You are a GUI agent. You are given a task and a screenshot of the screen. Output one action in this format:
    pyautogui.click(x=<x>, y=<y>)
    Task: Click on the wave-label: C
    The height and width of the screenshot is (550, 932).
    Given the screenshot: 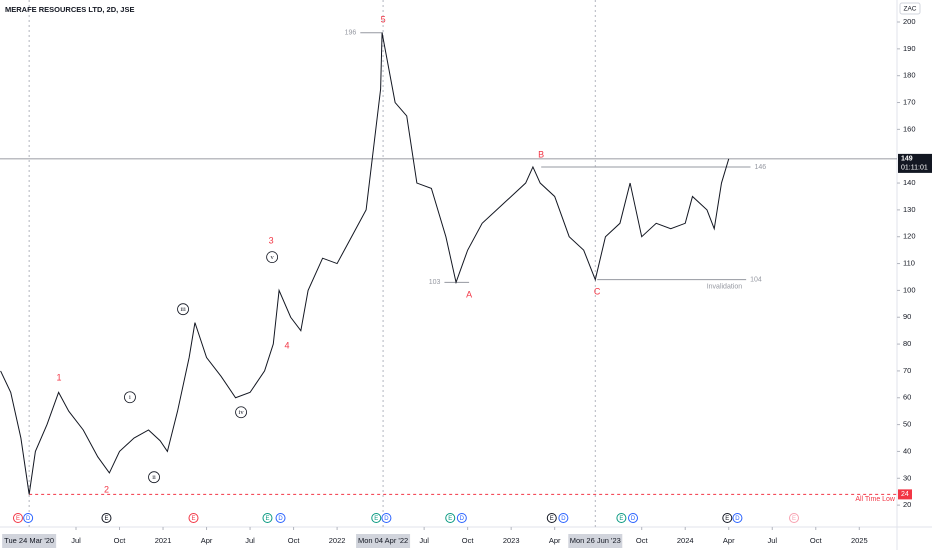 What is the action you would take?
    pyautogui.click(x=597, y=291)
    